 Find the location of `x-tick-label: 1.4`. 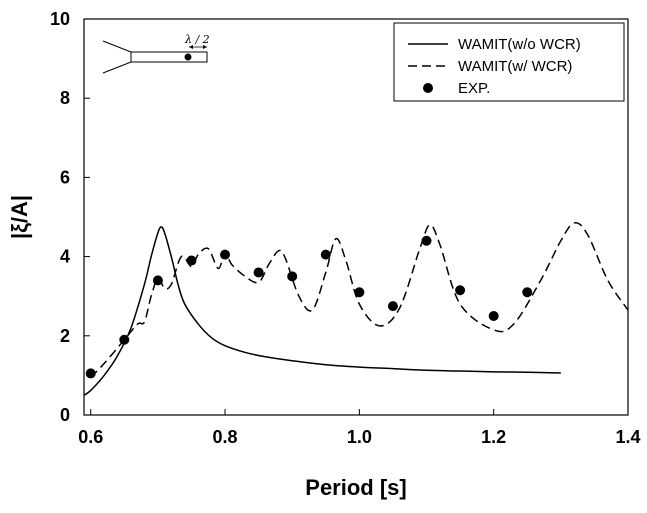

x-tick-label: 1.4 is located at coordinates (627, 437).